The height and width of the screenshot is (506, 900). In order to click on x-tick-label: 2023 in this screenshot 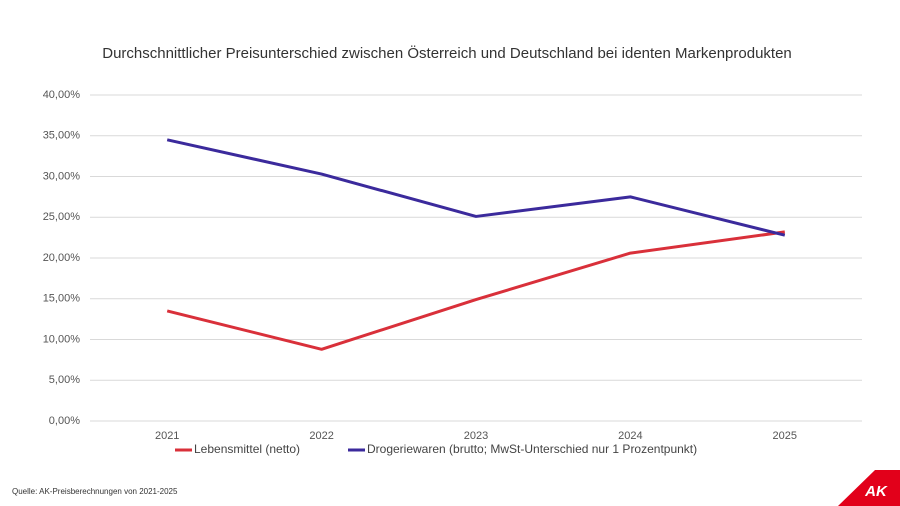, I will do `click(476, 436)`.